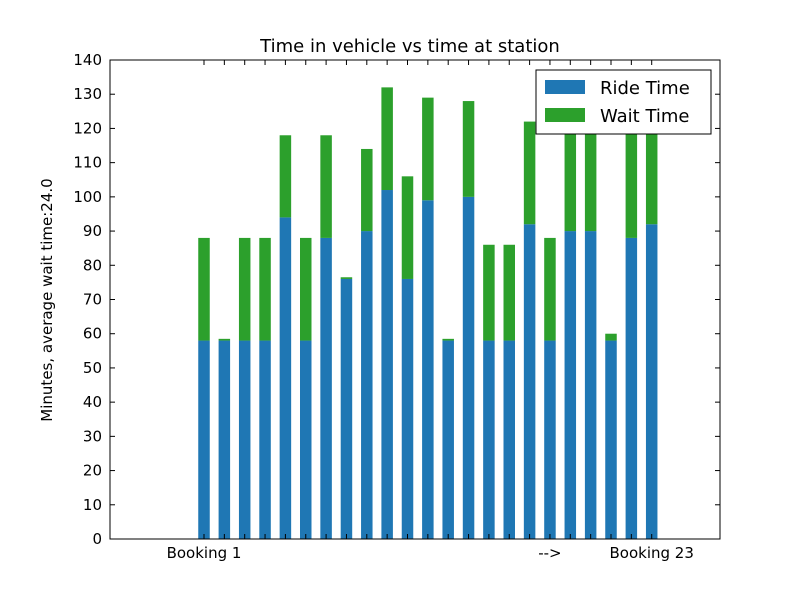 The height and width of the screenshot is (600, 800). Describe the element at coordinates (87, 94) in the screenshot. I see `y-tick-label: 130` at that location.